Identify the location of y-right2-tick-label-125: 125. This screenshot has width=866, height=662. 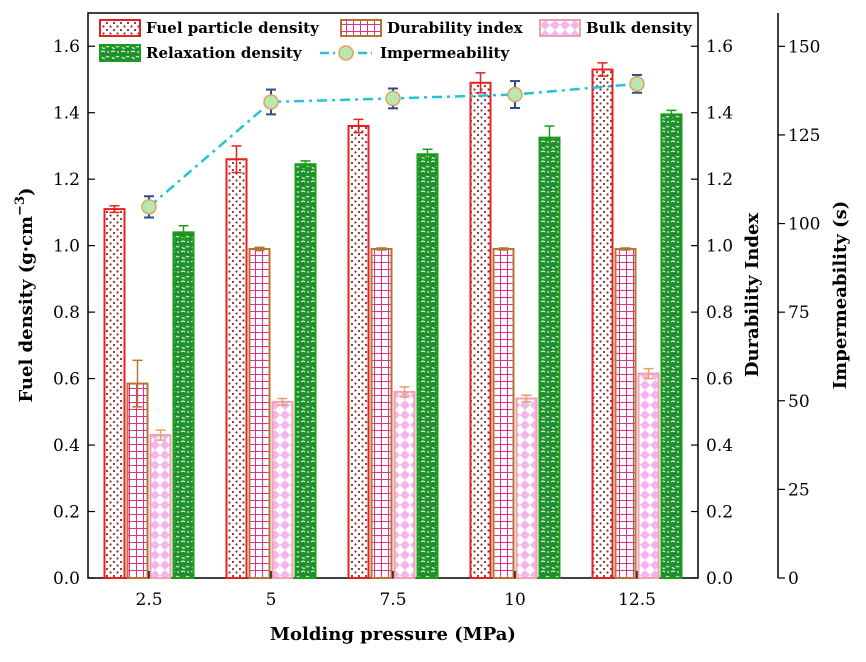
(804, 136).